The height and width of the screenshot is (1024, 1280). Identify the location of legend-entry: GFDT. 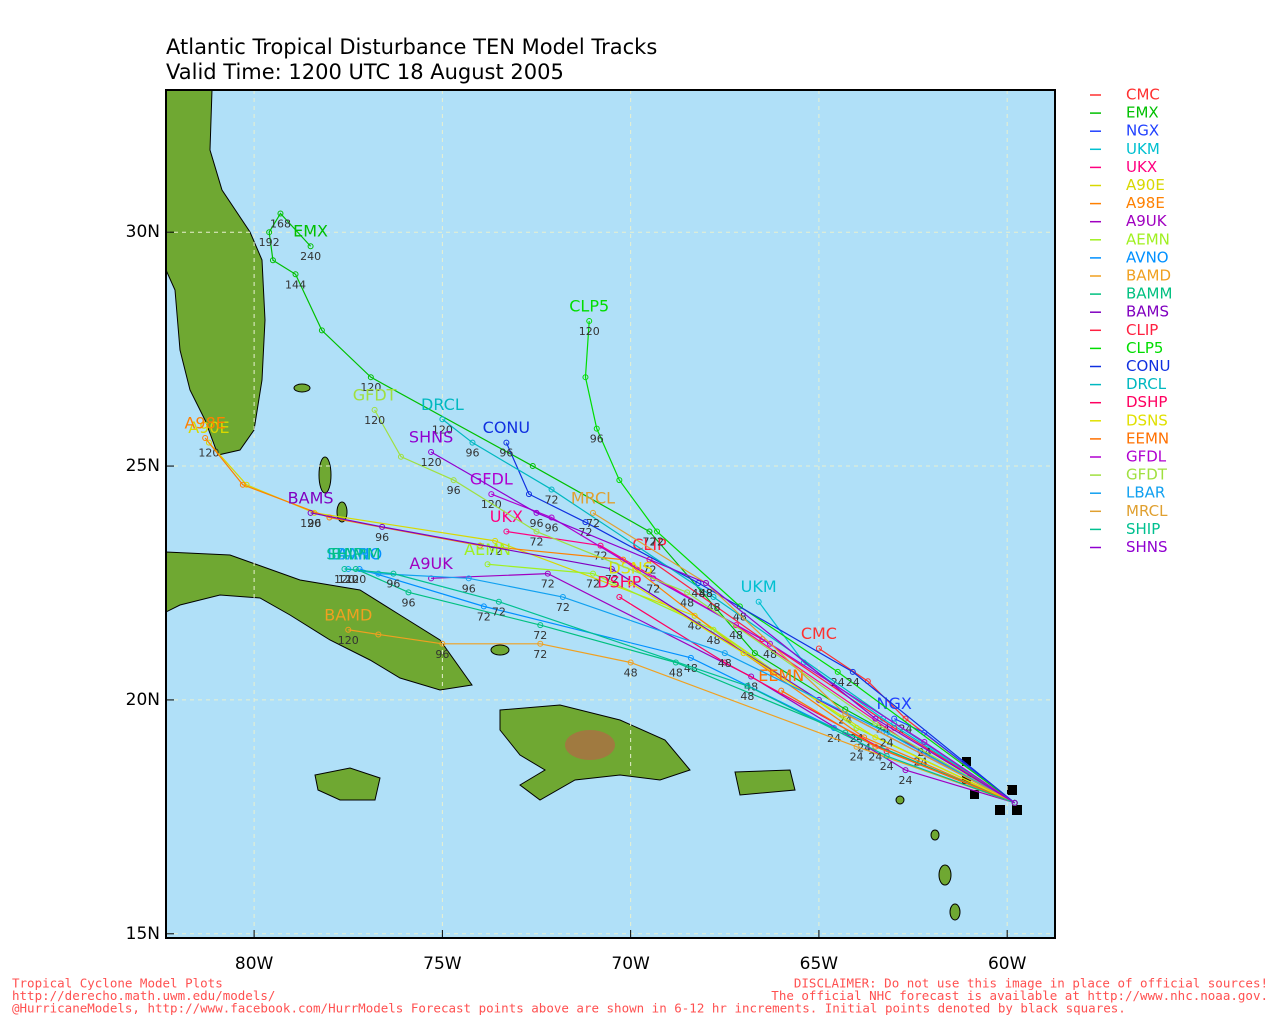
(1147, 475).